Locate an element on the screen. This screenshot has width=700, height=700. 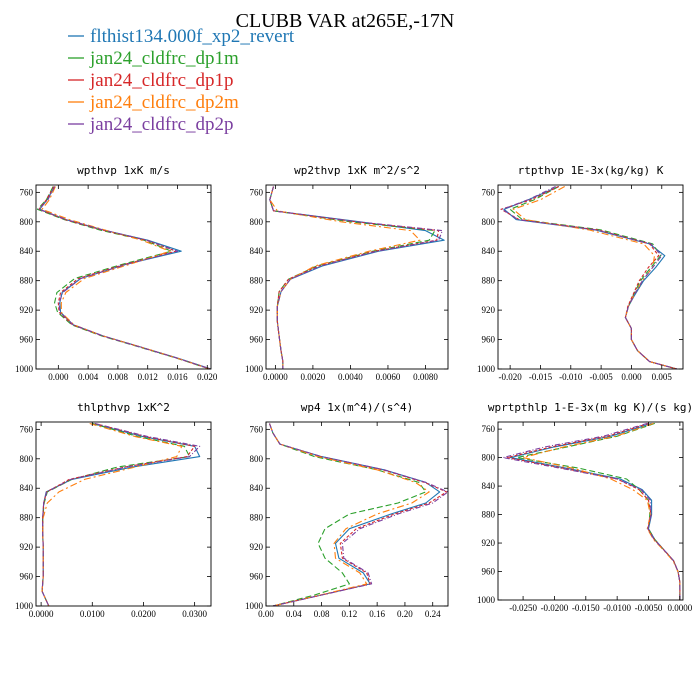
x-tick-label: 0.004 is located at coordinates (88, 377).